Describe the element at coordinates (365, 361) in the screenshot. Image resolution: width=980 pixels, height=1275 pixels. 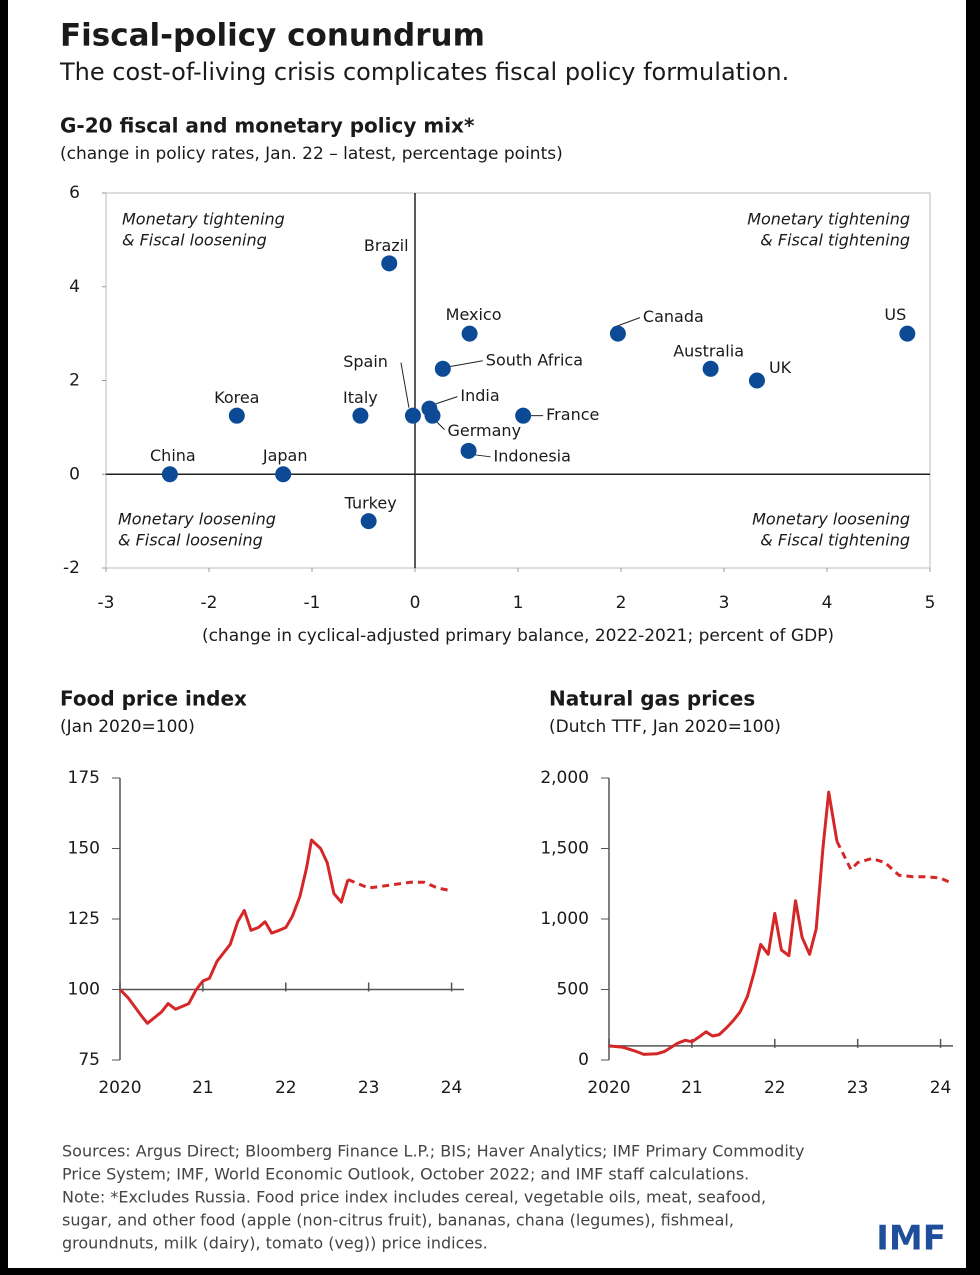
I see `point-label: Spain` at that location.